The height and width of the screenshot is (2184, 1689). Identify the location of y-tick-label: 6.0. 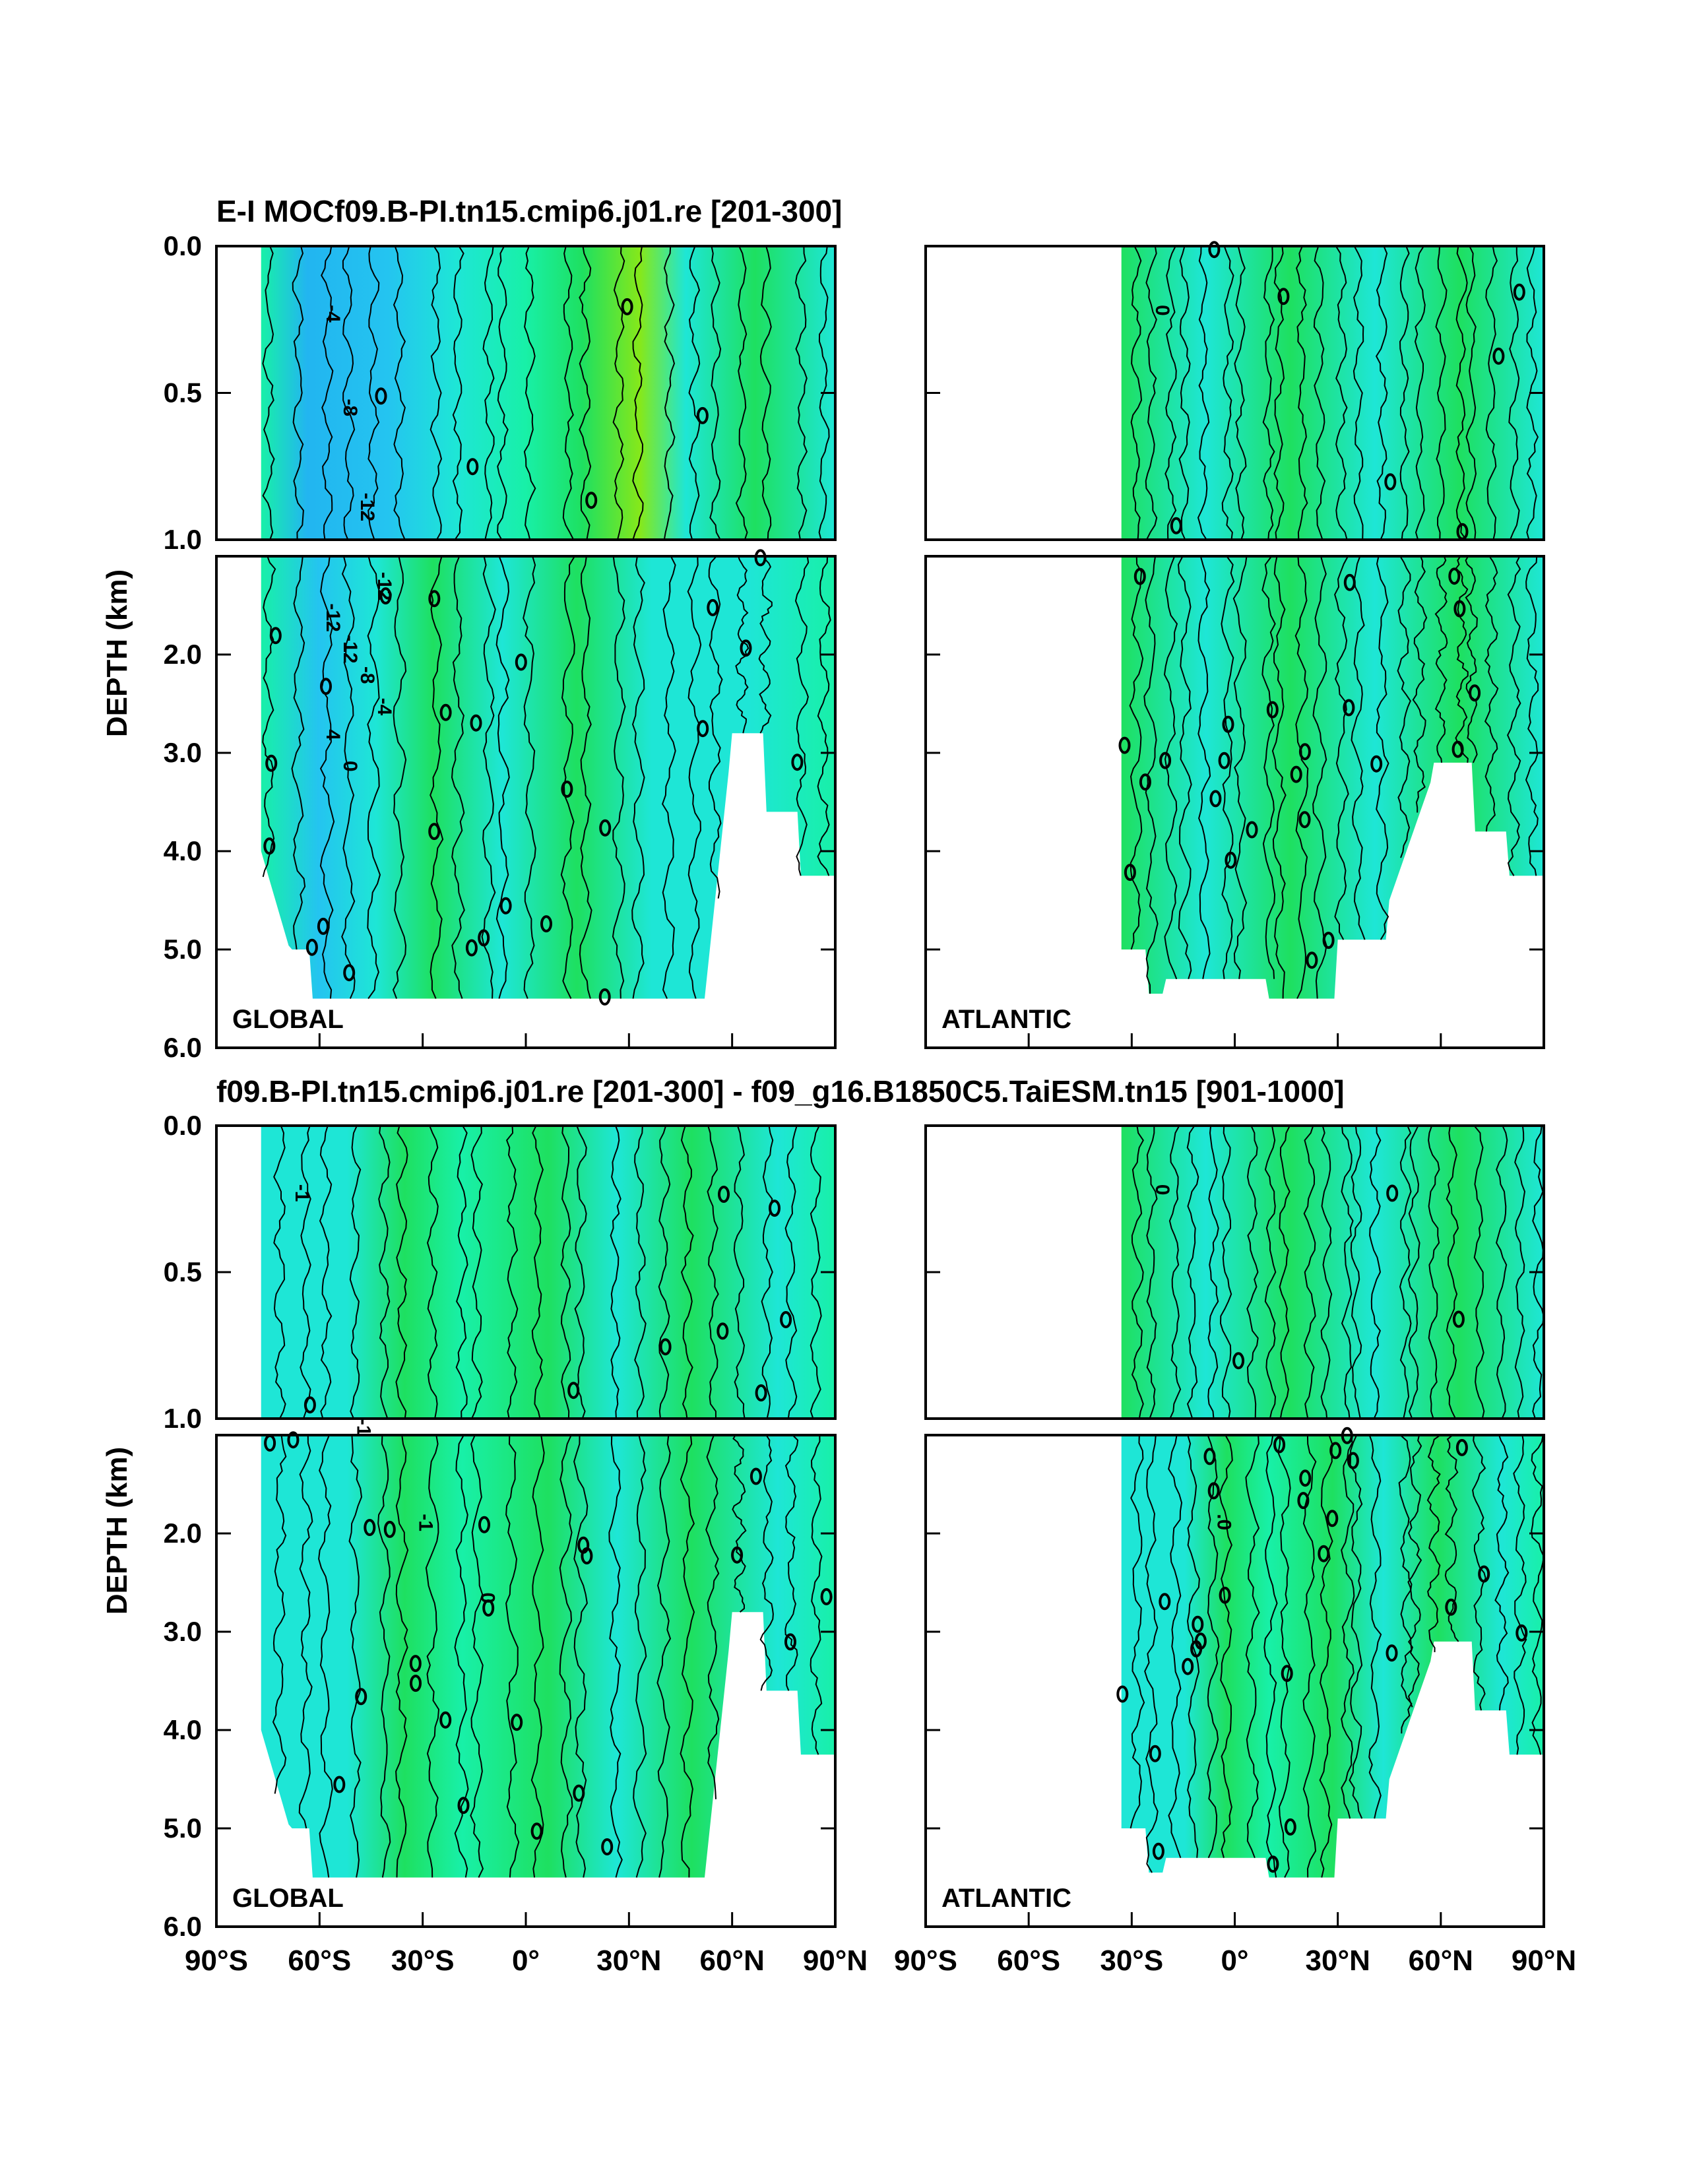
(183, 1047).